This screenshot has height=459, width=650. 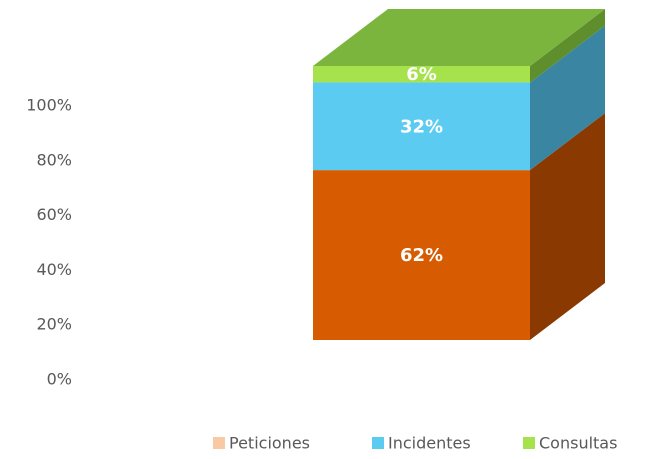 What do you see at coordinates (578, 443) in the screenshot?
I see `legend-label: Consultas` at bounding box center [578, 443].